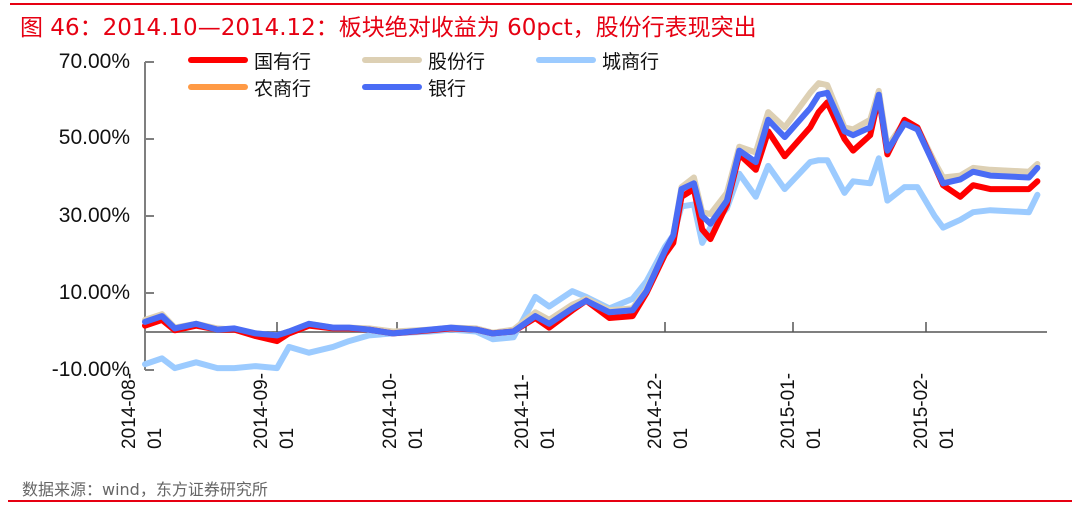  What do you see at coordinates (94, 292) in the screenshot?
I see `y-tick-label: 10.00%` at bounding box center [94, 292].